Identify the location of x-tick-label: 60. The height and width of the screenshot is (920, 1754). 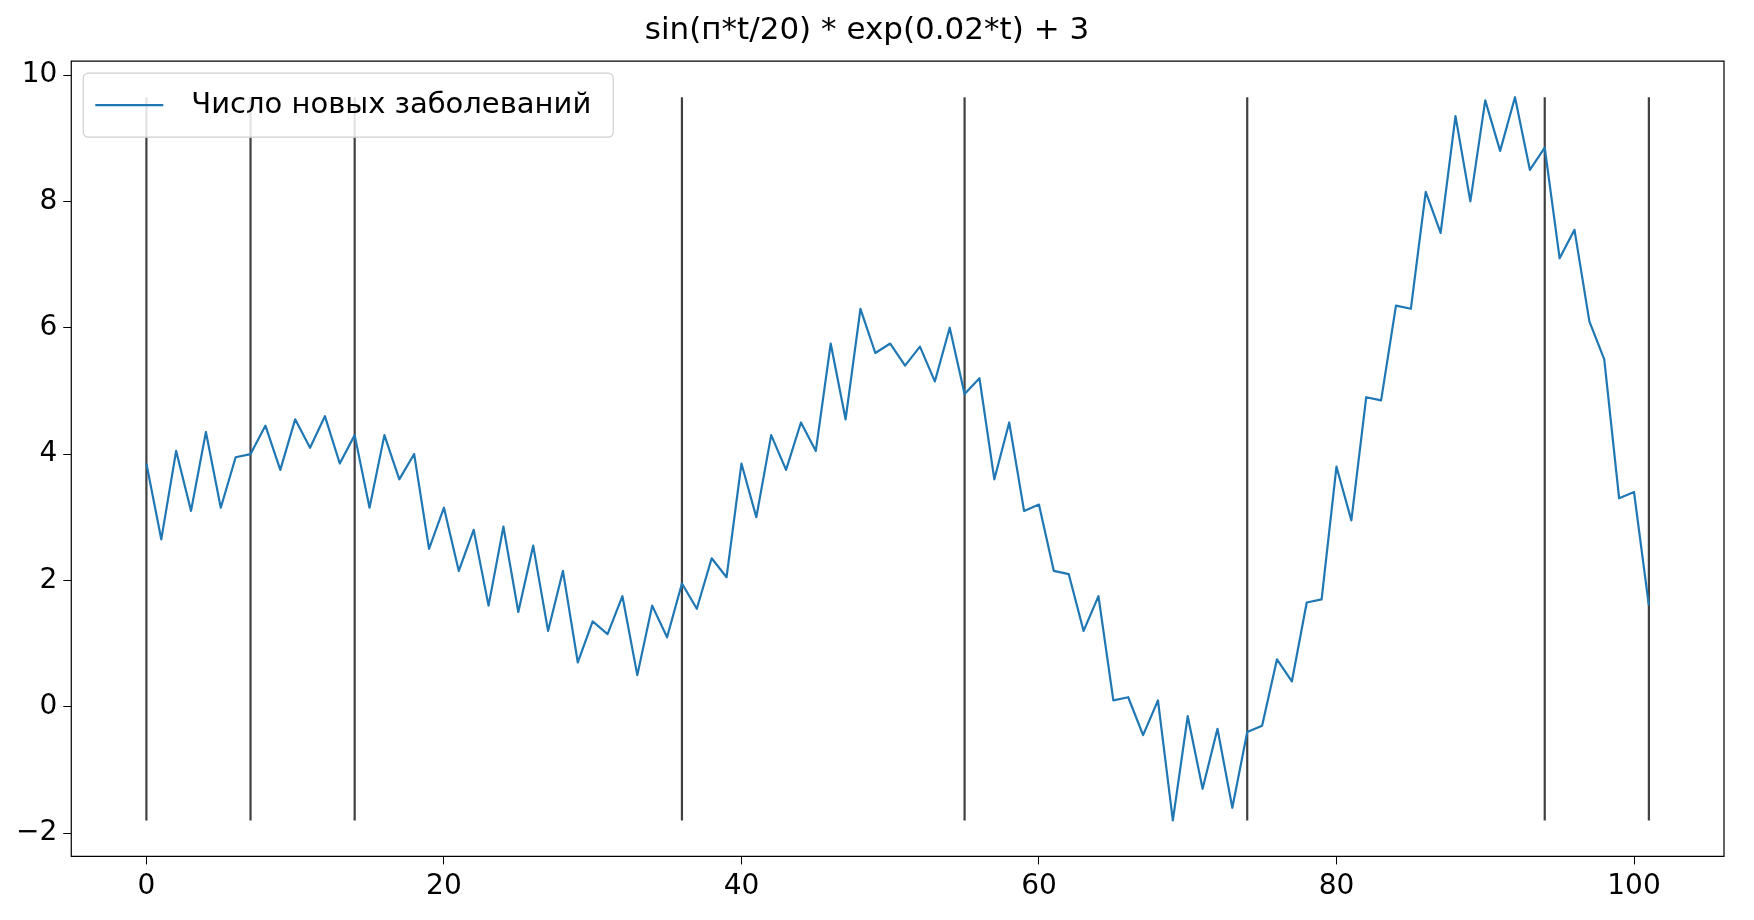
(1039, 885).